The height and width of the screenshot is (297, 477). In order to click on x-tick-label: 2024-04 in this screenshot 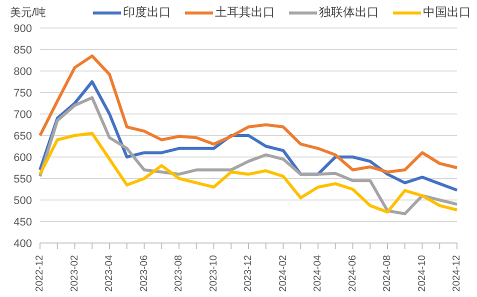, I will do `click(318, 273)`.